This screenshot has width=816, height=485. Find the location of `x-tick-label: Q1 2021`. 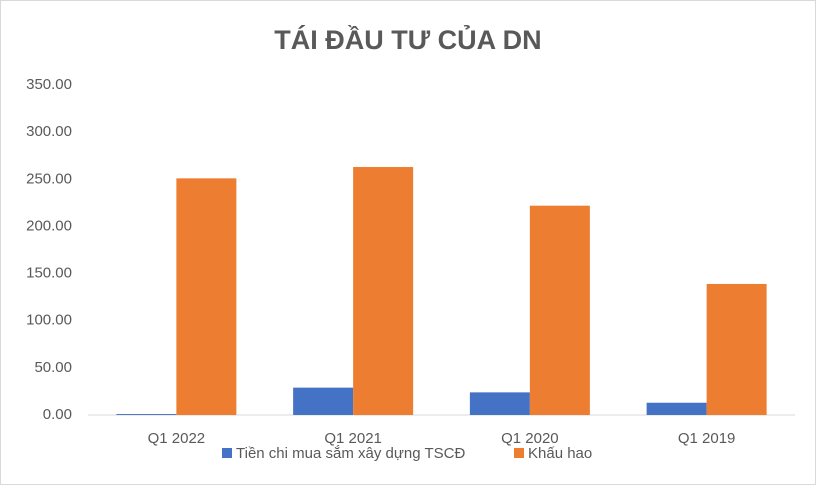

x-tick-label: Q1 2021 is located at coordinates (353, 438).